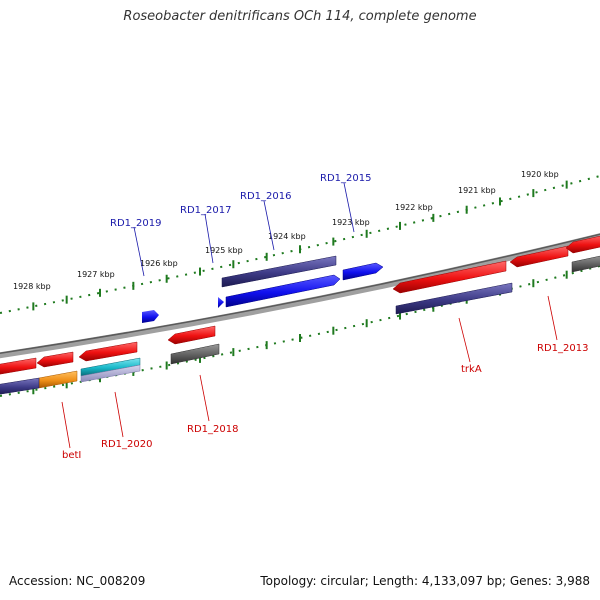  Describe the element at coordinates (471, 369) in the screenshot. I see `gene-label-trka: trkA` at that location.